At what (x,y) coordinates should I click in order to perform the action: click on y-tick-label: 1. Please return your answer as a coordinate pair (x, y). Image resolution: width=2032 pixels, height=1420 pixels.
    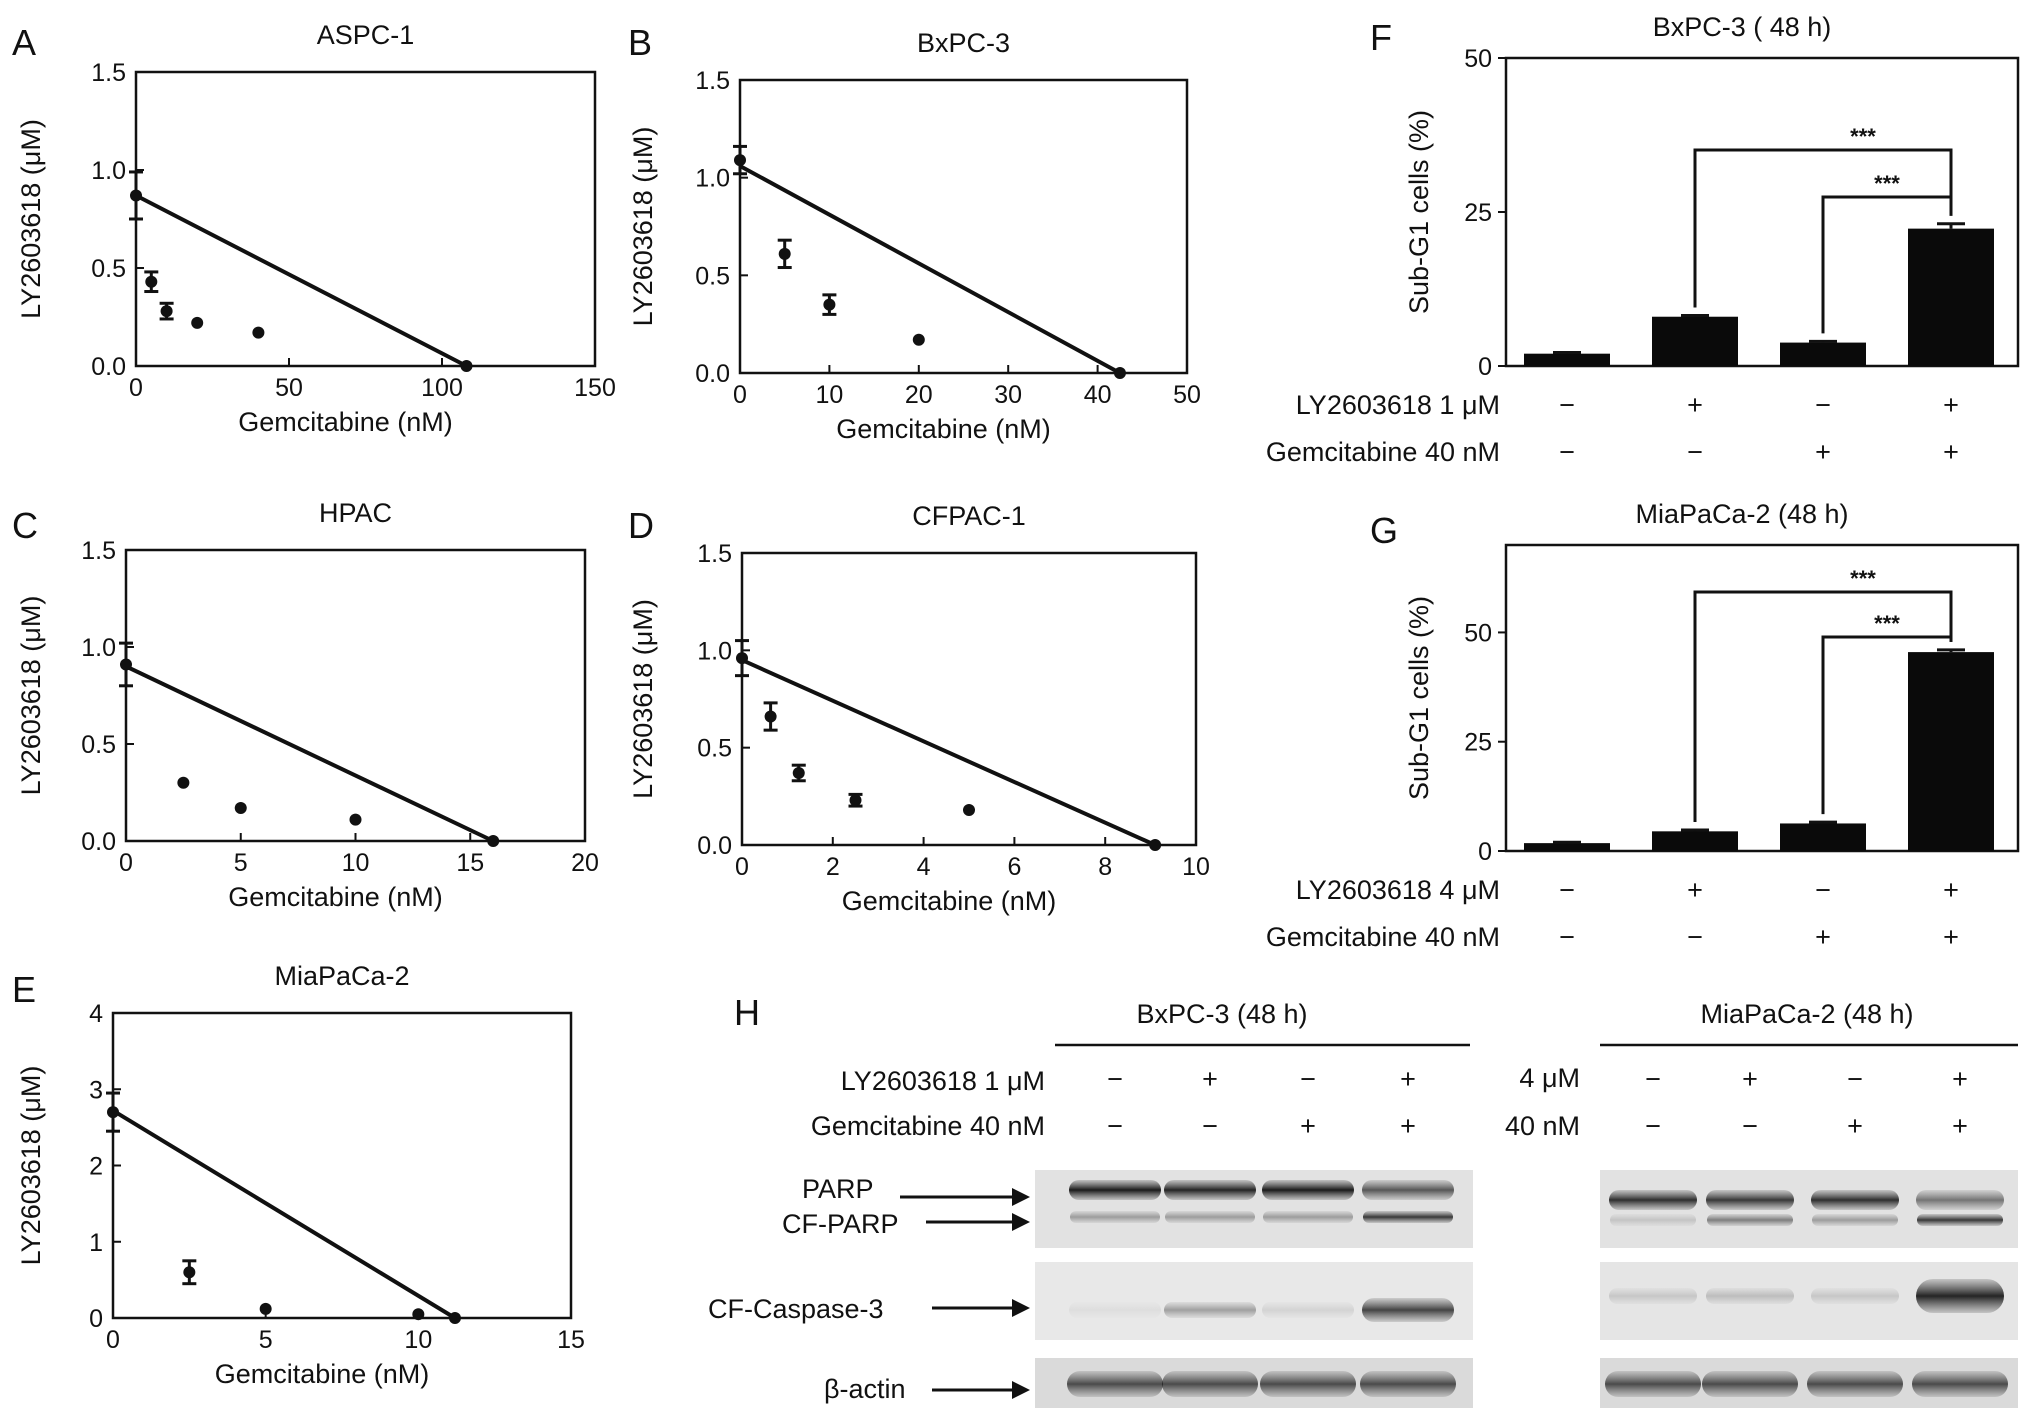
    Looking at the image, I should click on (96, 1243).